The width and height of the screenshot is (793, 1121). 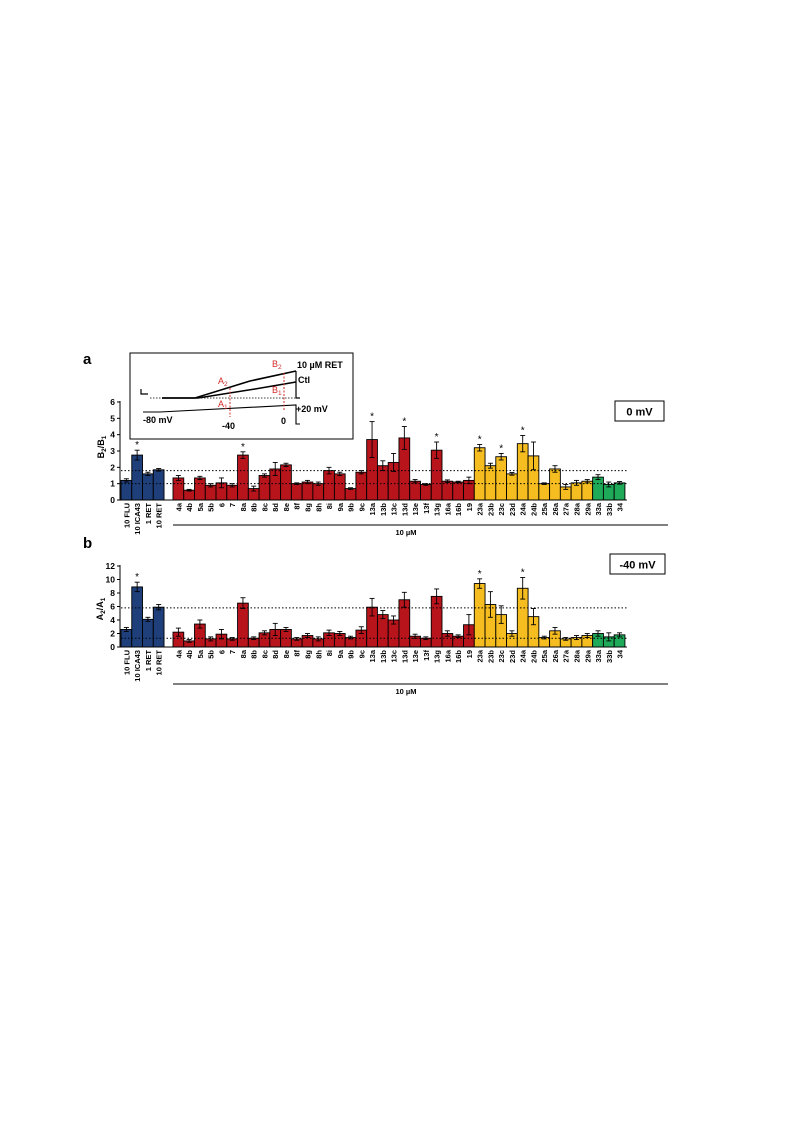 What do you see at coordinates (101, 608) in the screenshot?
I see `panel-b-ylabel: A2/A1` at bounding box center [101, 608].